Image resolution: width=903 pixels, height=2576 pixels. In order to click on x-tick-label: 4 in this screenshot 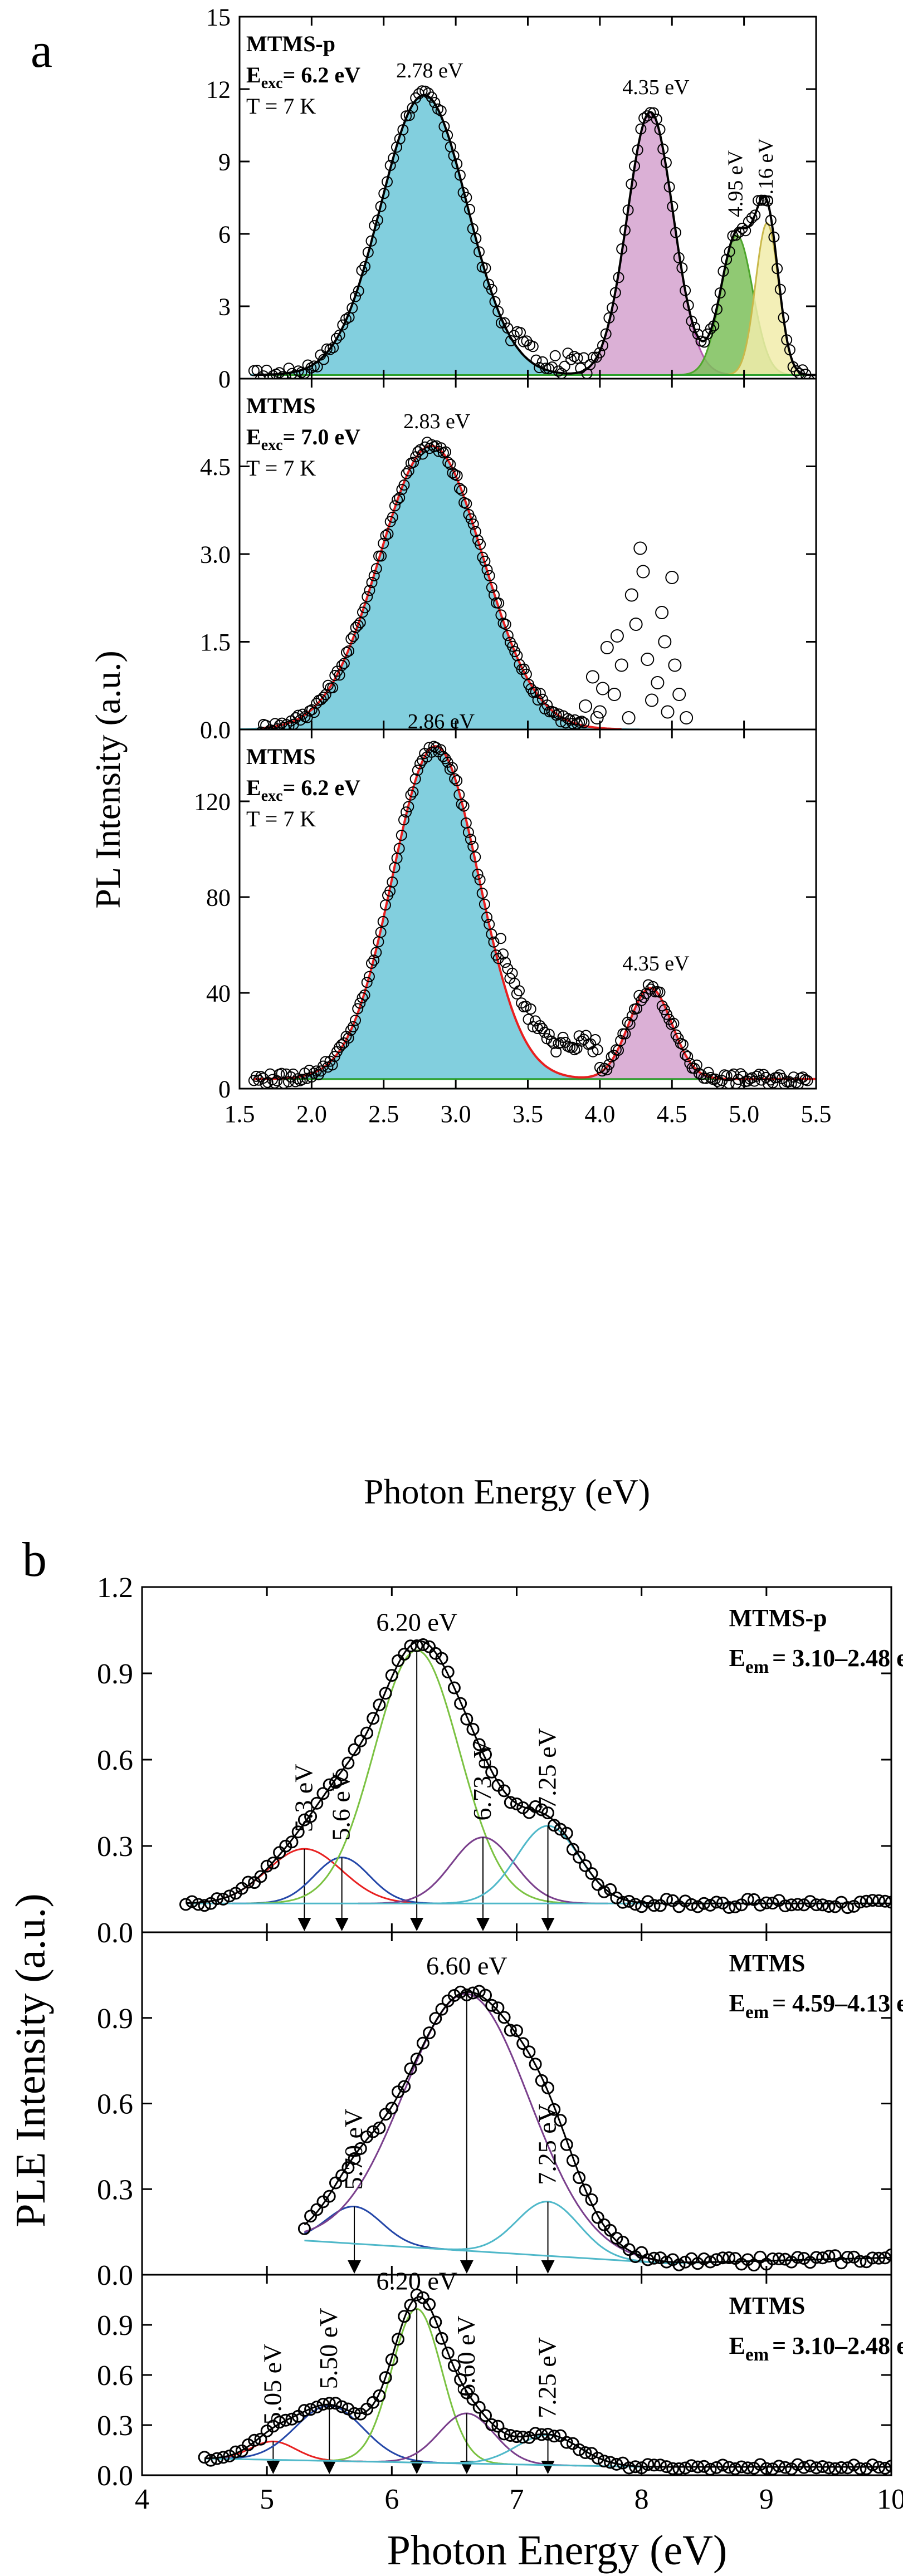, I will do `click(142, 2499)`.